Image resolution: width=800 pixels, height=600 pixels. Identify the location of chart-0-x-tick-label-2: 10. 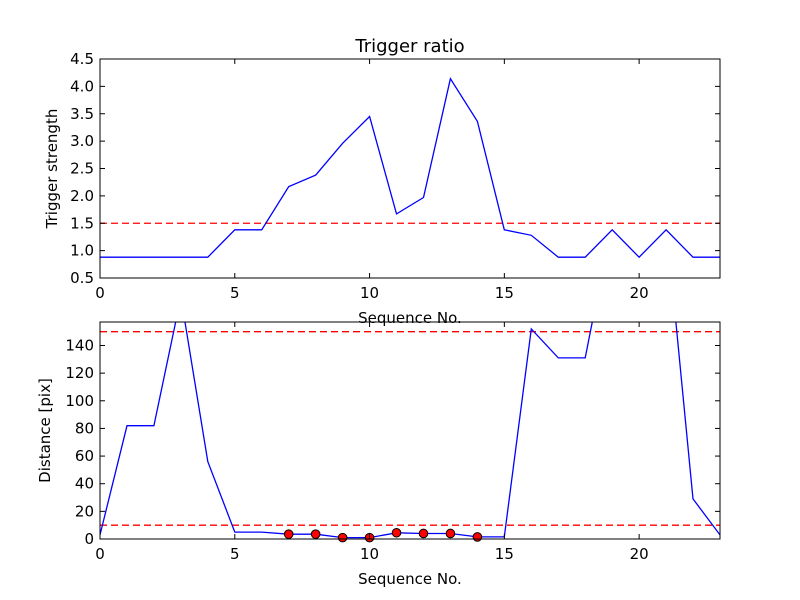
(369, 293).